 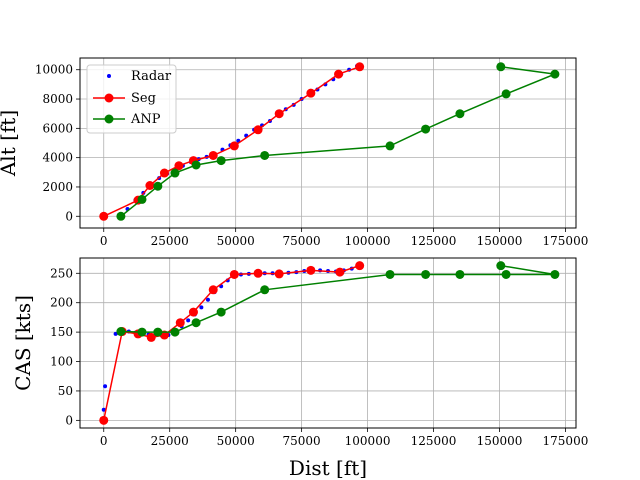 I want to click on alt-x-tick-label: 75000, so click(x=302, y=241).